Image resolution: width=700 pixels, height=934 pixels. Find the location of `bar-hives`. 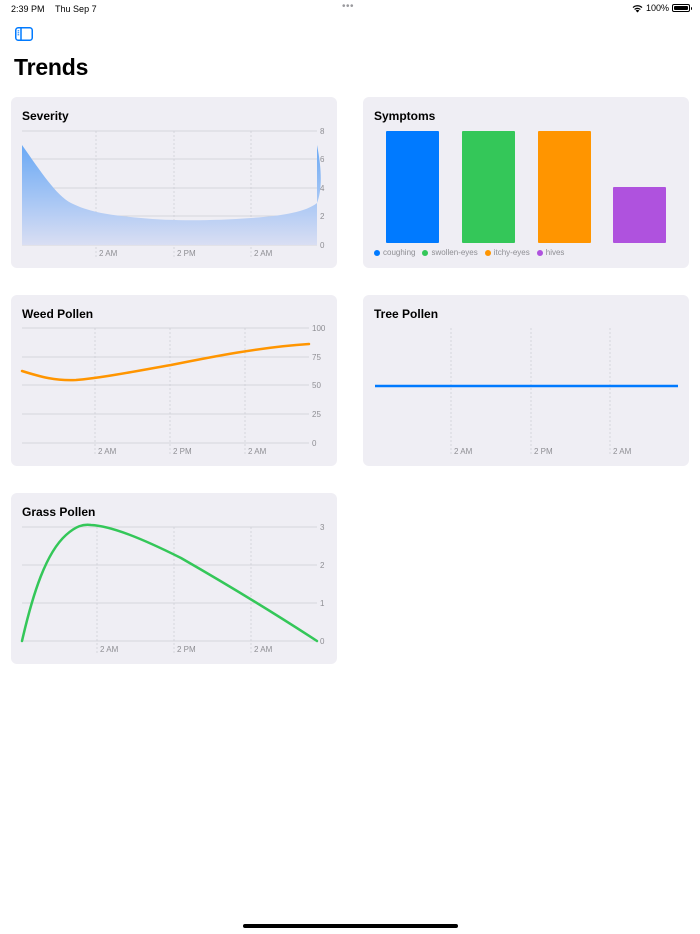

bar-hives is located at coordinates (639, 215).